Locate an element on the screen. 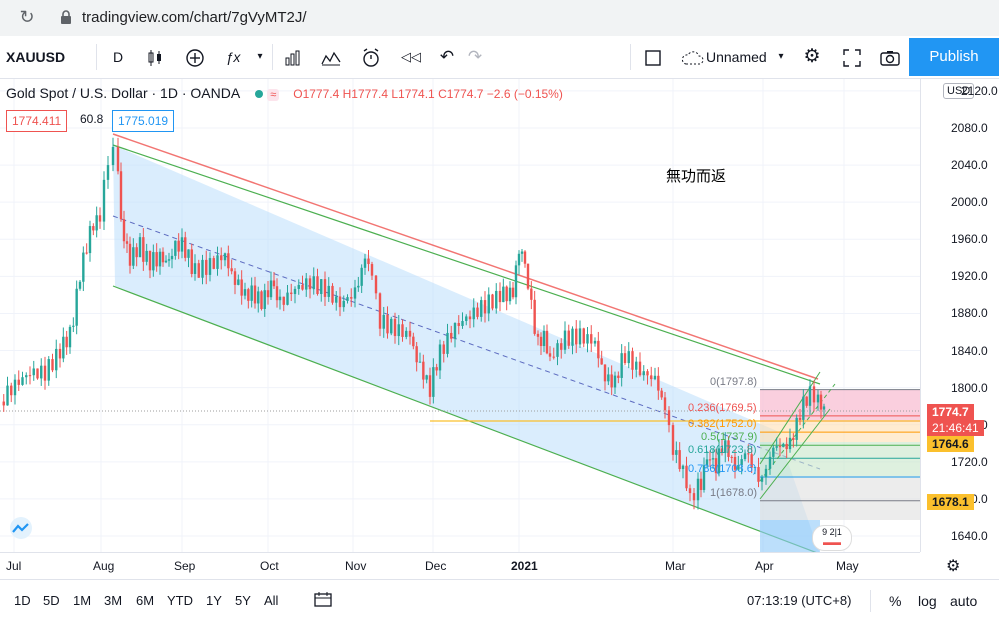 This screenshot has width=999, height=624. undo-icon: ↶ is located at coordinates (447, 56).